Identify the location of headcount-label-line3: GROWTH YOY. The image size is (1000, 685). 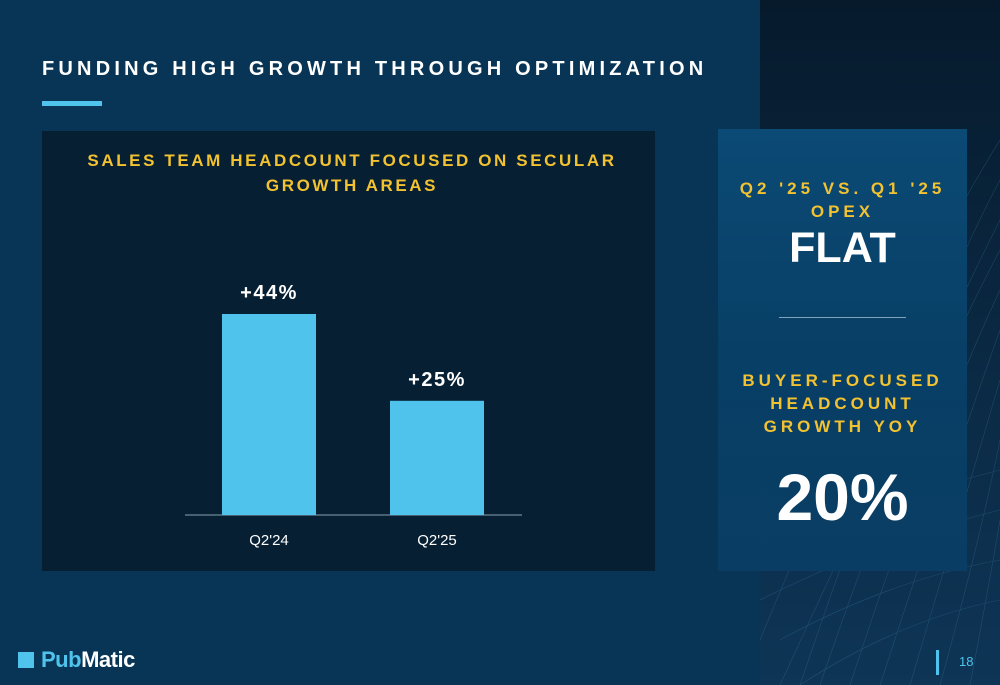
(842, 426).